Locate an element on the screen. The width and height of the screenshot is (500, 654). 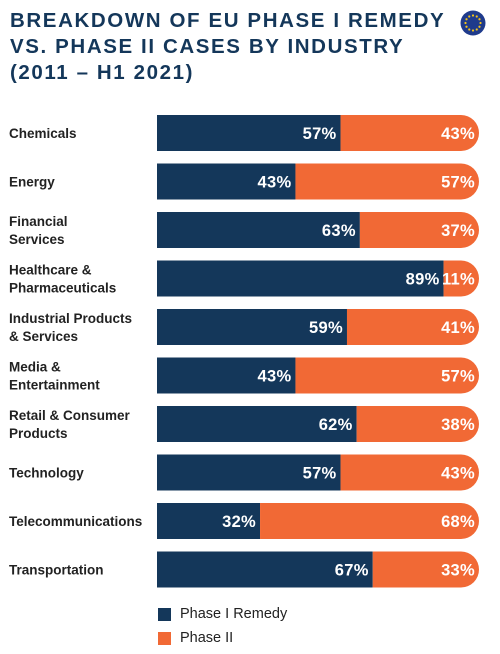
category-label: Pharmaceuticals is located at coordinates (62, 288).